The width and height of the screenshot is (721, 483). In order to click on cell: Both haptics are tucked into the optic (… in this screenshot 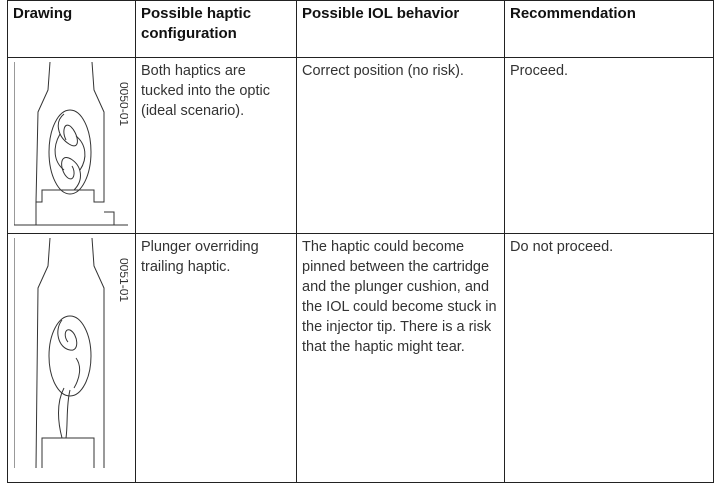, I will do `click(216, 145)`.